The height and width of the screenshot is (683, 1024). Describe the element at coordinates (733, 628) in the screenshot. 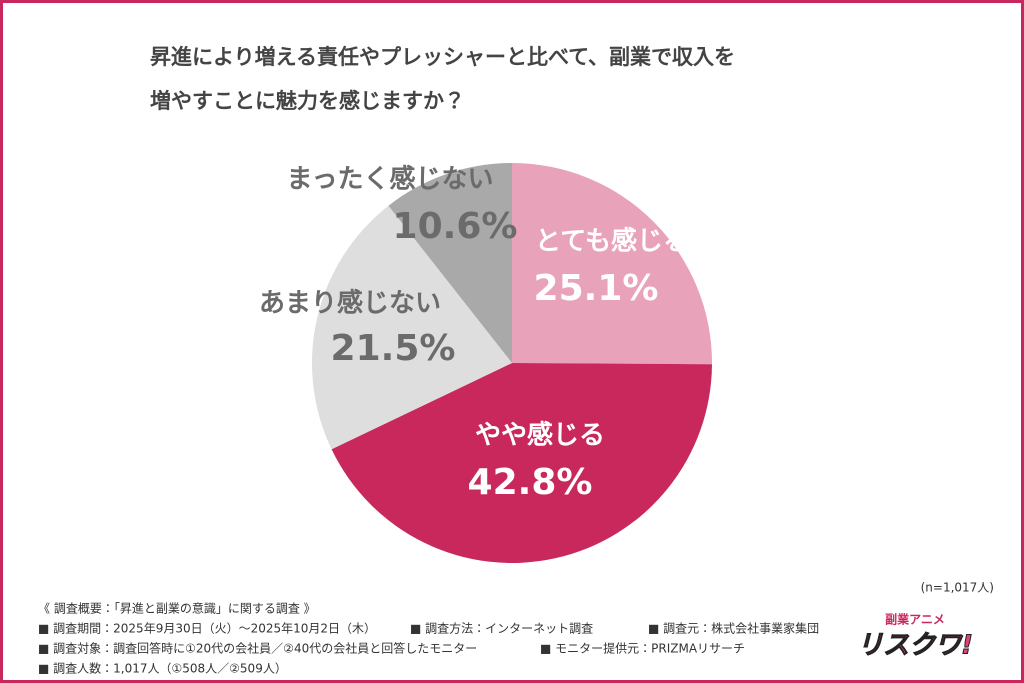

I see `survey-item: ■ 調査元：株式会社事業家集団` at that location.